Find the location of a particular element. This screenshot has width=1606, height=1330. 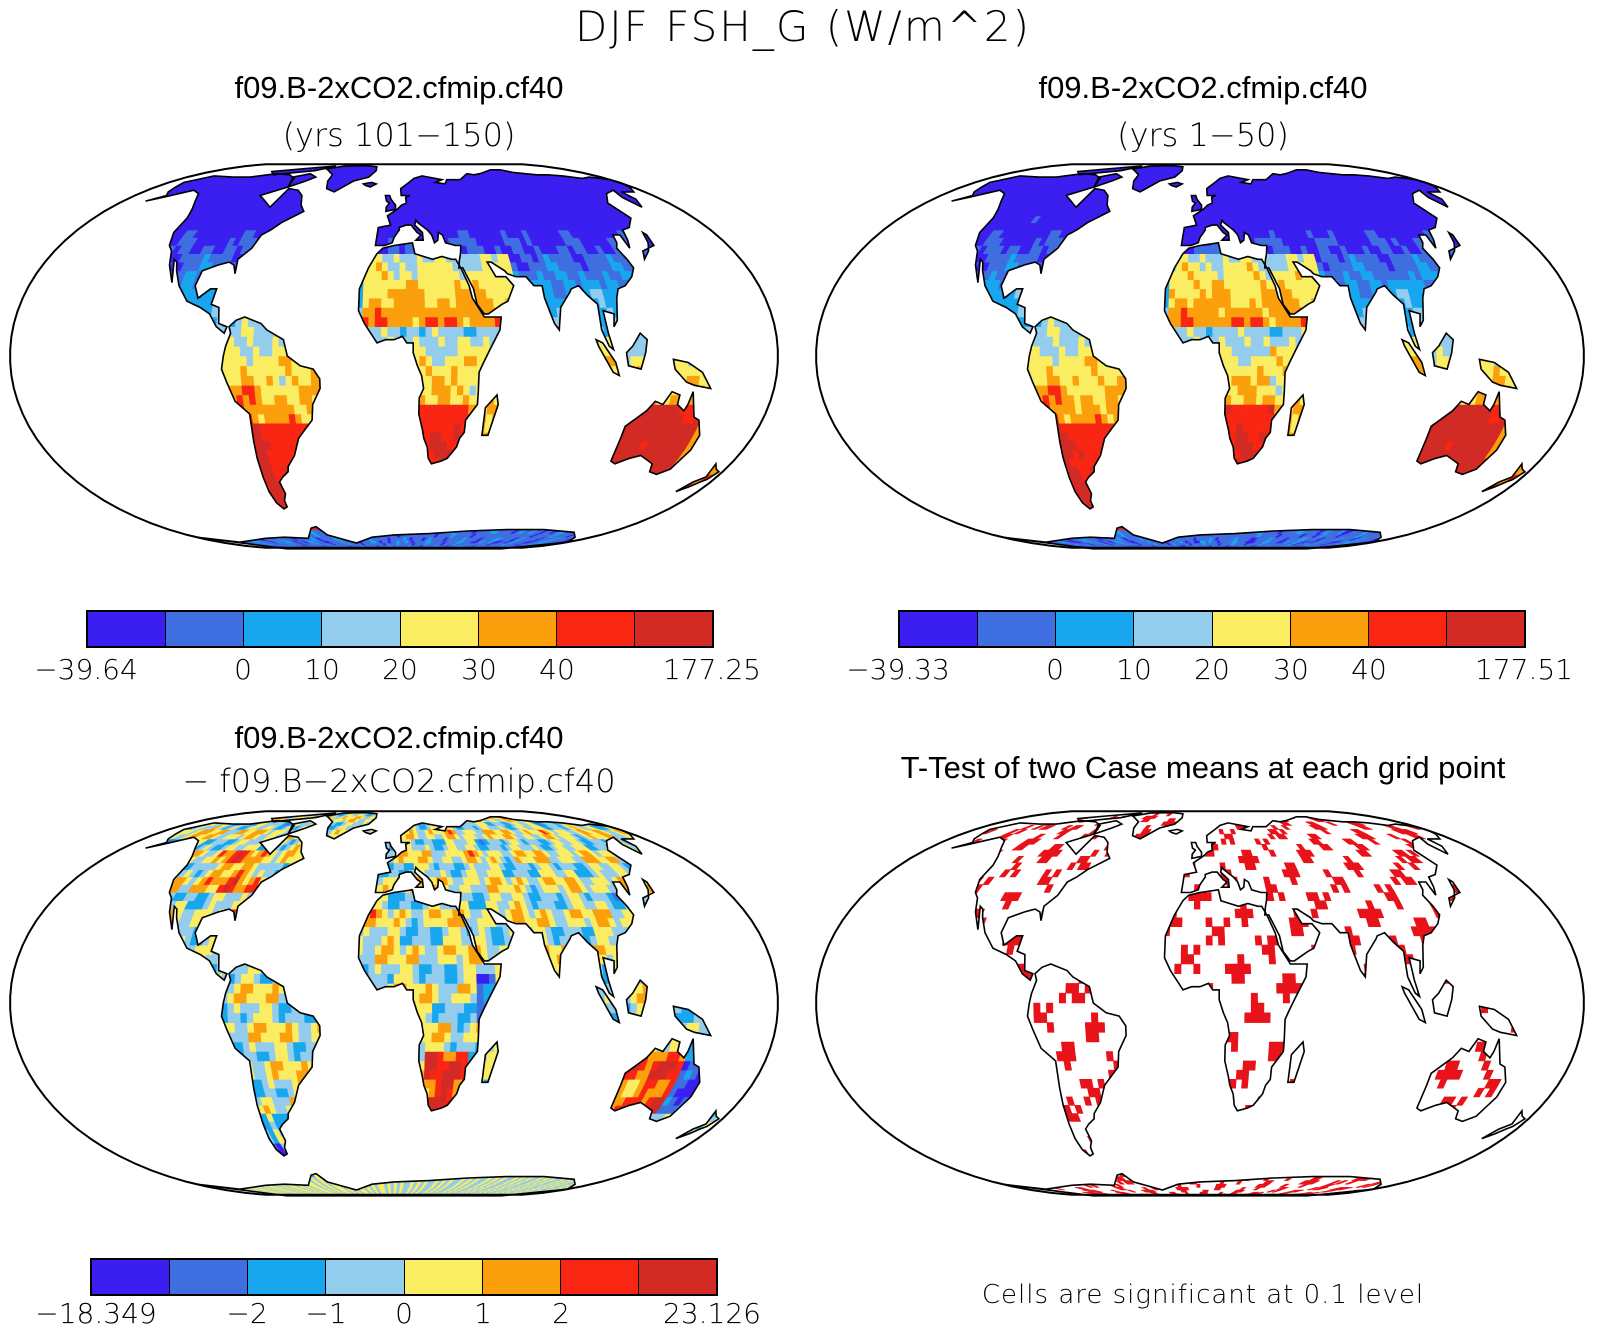

panel-bl-title: f09.B-2xCO2.cfmip.cf40 is located at coordinates (399, 738).